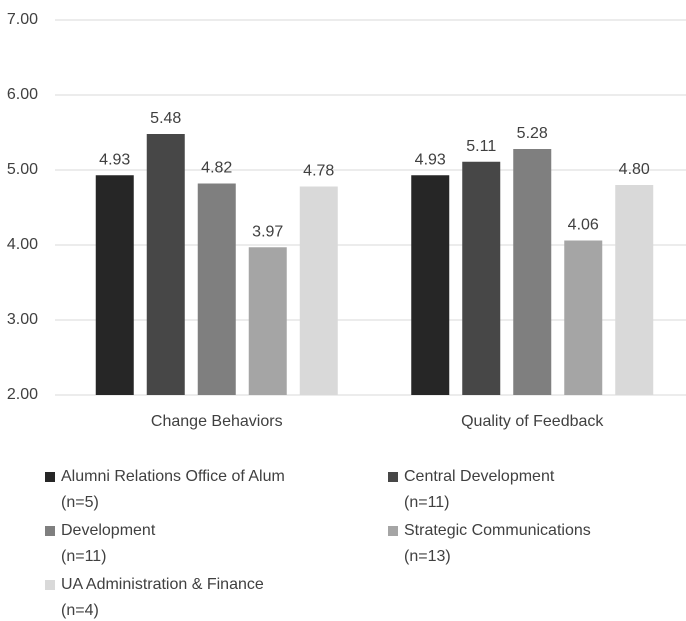  I want to click on value-label: 4.82, so click(216, 168).